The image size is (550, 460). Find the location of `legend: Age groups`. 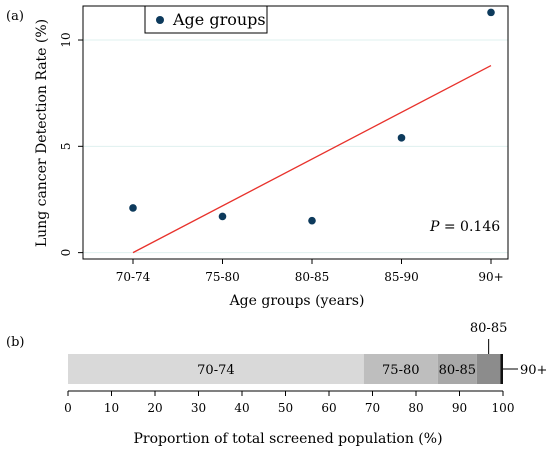

legend: Age groups is located at coordinates (206, 19).